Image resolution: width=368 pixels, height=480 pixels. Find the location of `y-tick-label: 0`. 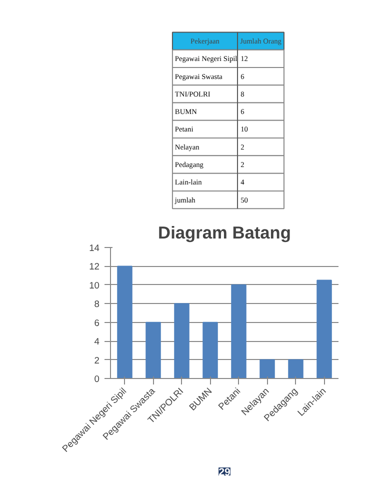

y-tick-label: 0 is located at coordinates (97, 379).